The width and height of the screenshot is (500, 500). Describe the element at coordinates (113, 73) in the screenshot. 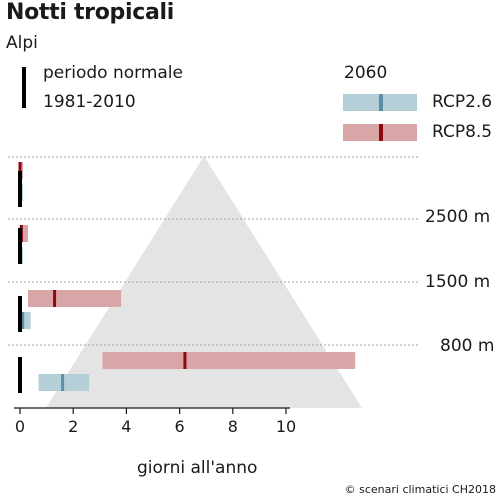

I see `legend-normal-label: periodo normale` at that location.